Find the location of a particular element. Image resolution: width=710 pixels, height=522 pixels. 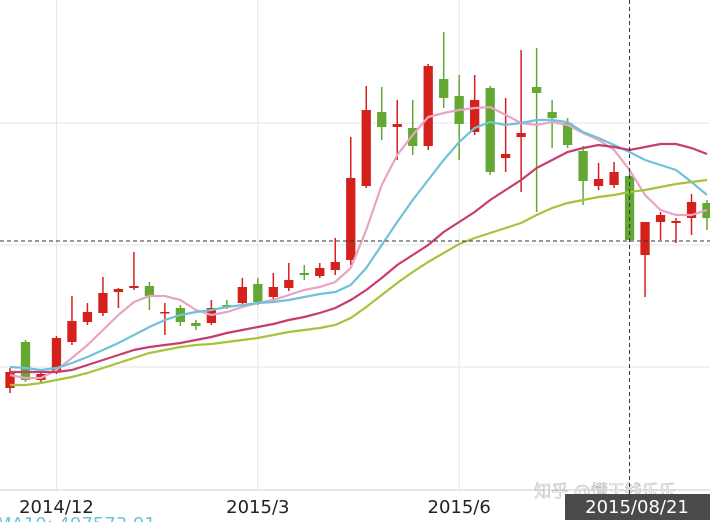

crosshair-label-box is located at coordinates (637, 507).